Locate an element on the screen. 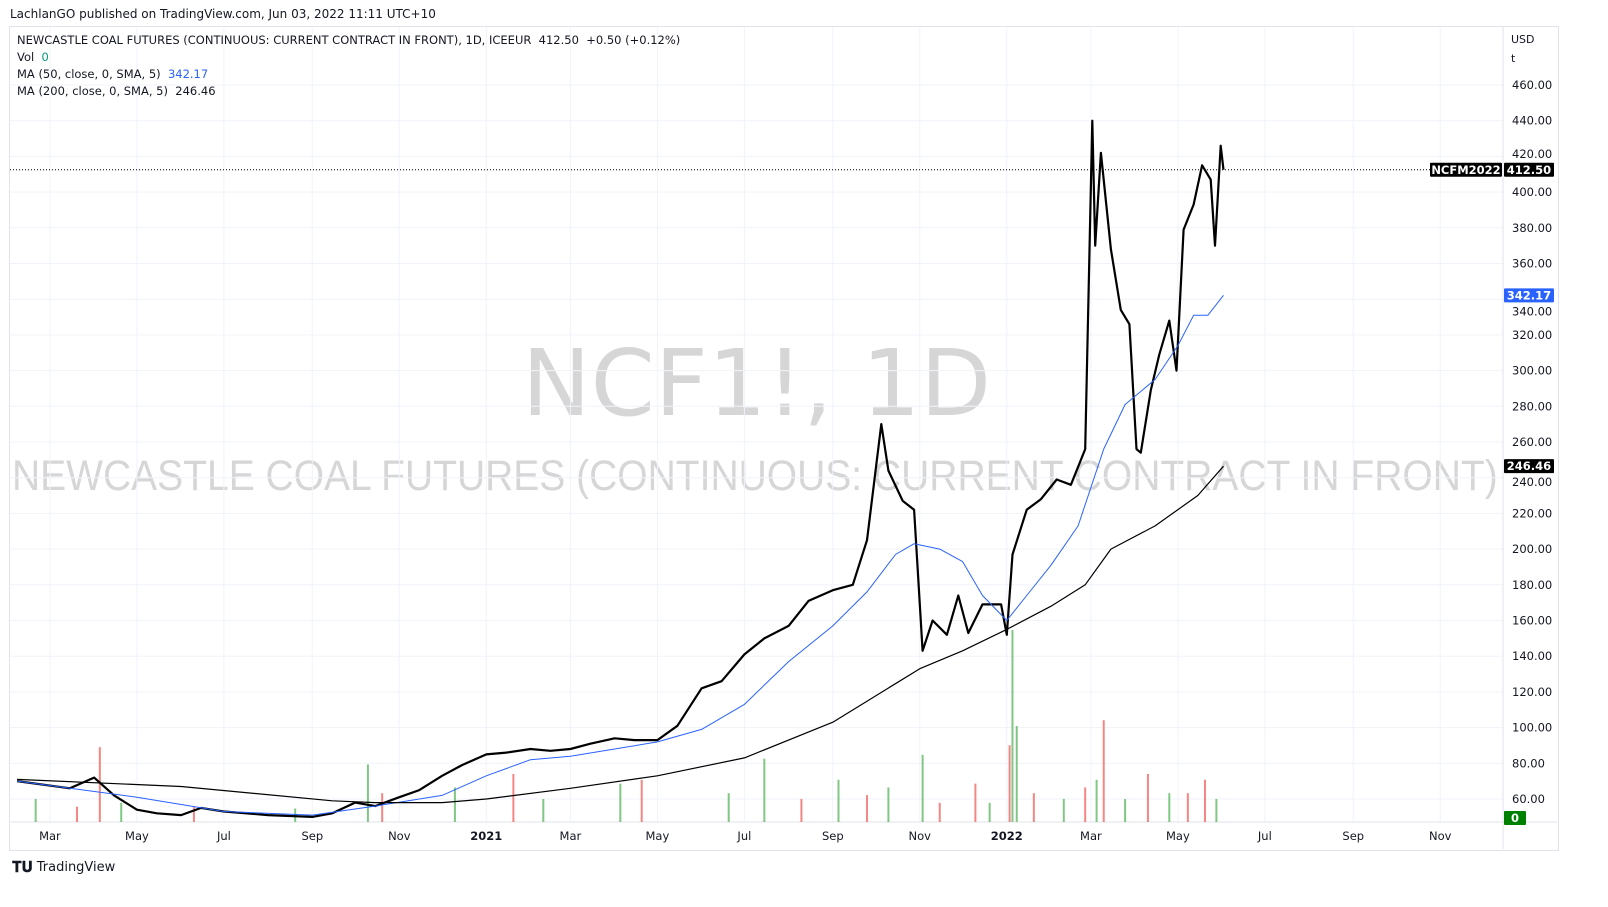  y-tick-label: 320.00 is located at coordinates (1532, 335).